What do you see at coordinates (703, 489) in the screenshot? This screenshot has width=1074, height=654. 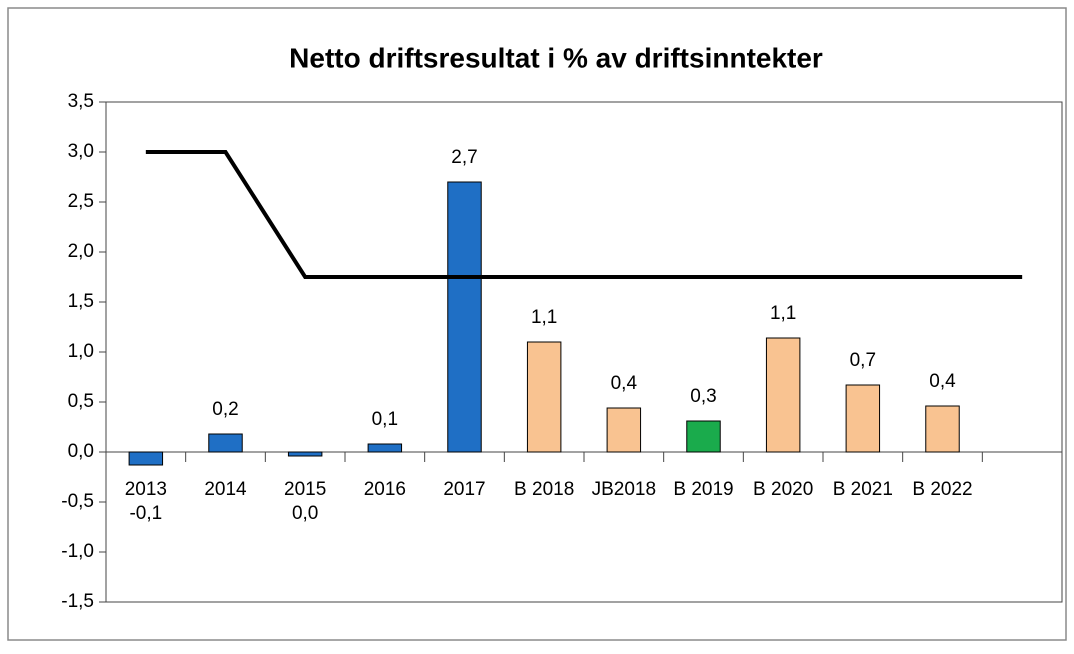 I see `x-tick-label: B 2019` at bounding box center [703, 489].